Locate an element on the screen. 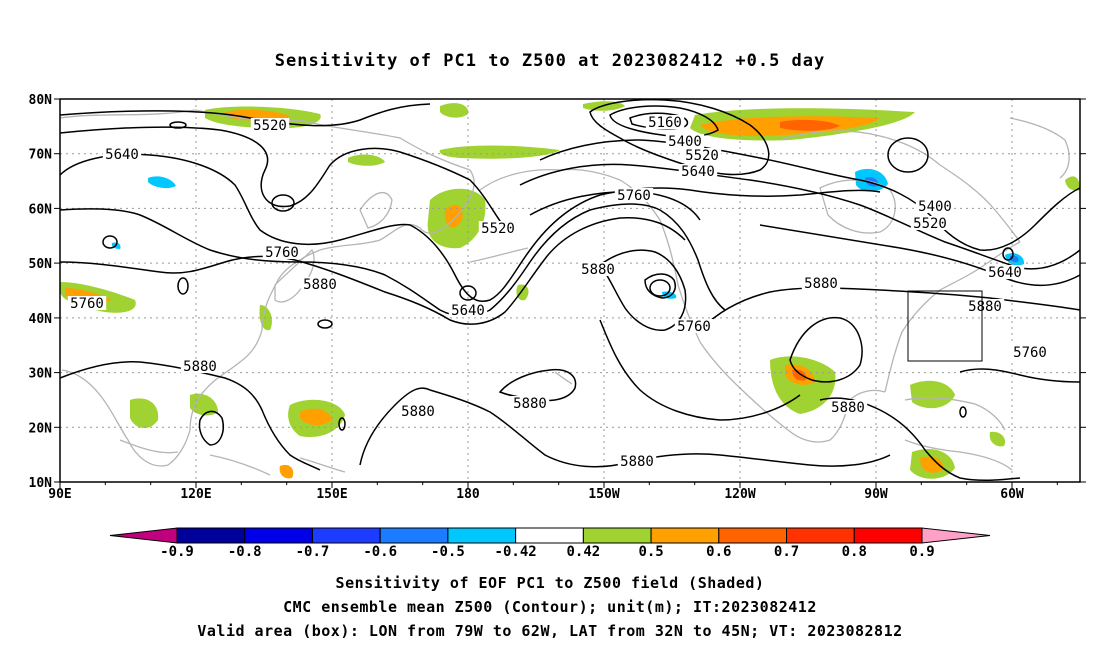  lat-label: 10N is located at coordinates (41, 483).